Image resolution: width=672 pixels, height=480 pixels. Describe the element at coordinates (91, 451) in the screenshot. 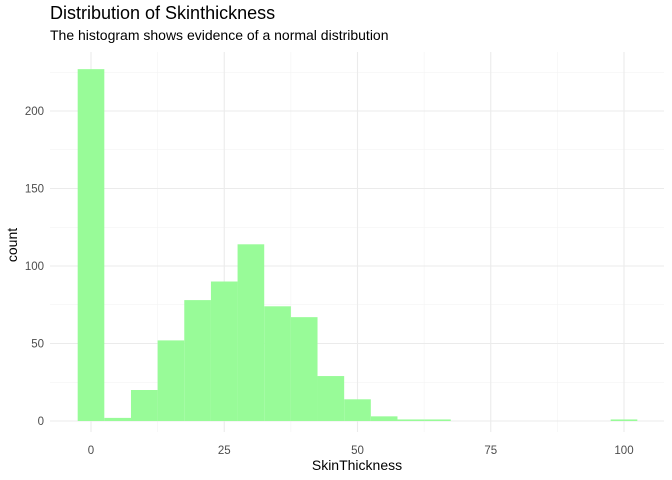

I see `x-tick-label: 0` at that location.